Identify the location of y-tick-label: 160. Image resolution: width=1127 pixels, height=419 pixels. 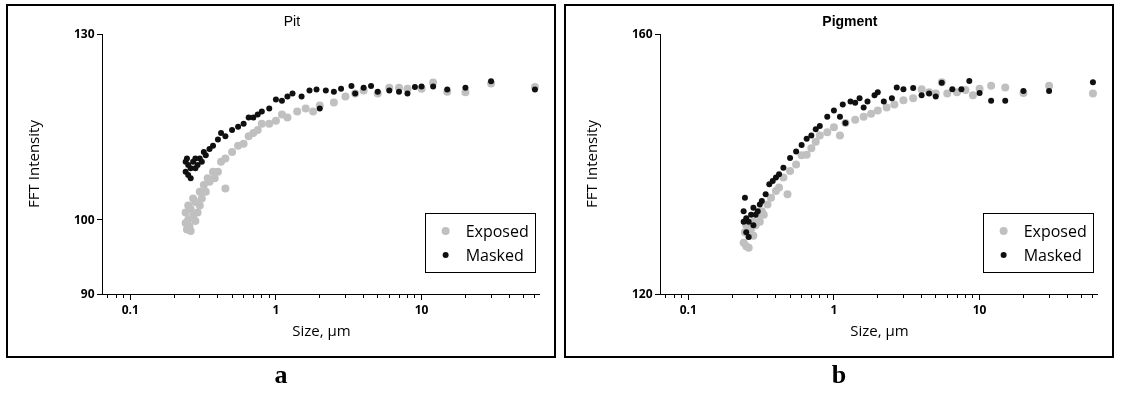
(642, 34).